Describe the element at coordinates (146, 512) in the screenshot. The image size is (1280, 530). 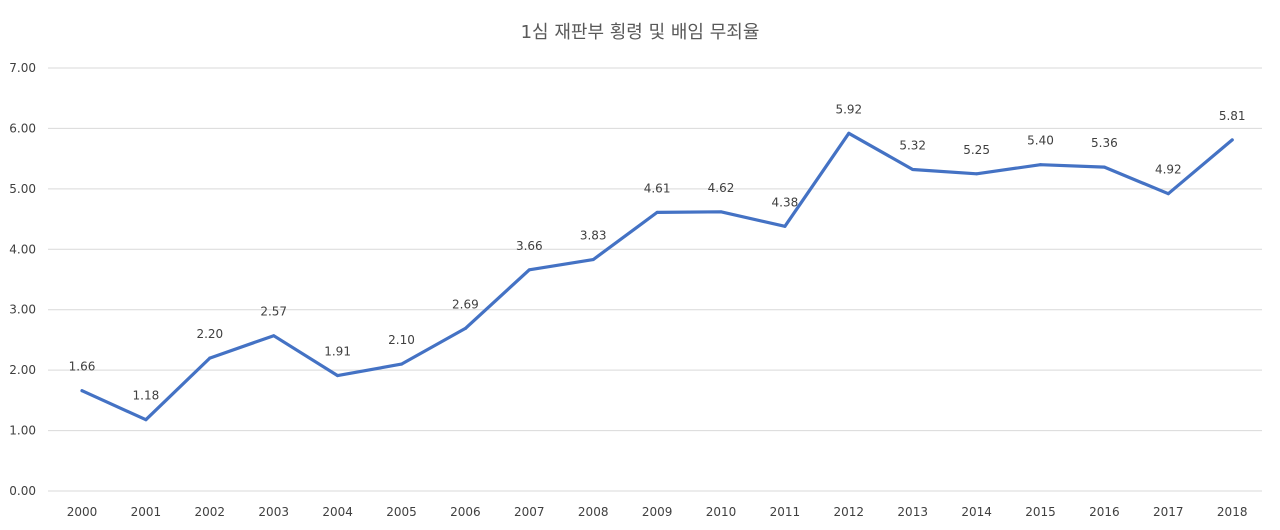
I see `x-tick-label: 2001` at that location.